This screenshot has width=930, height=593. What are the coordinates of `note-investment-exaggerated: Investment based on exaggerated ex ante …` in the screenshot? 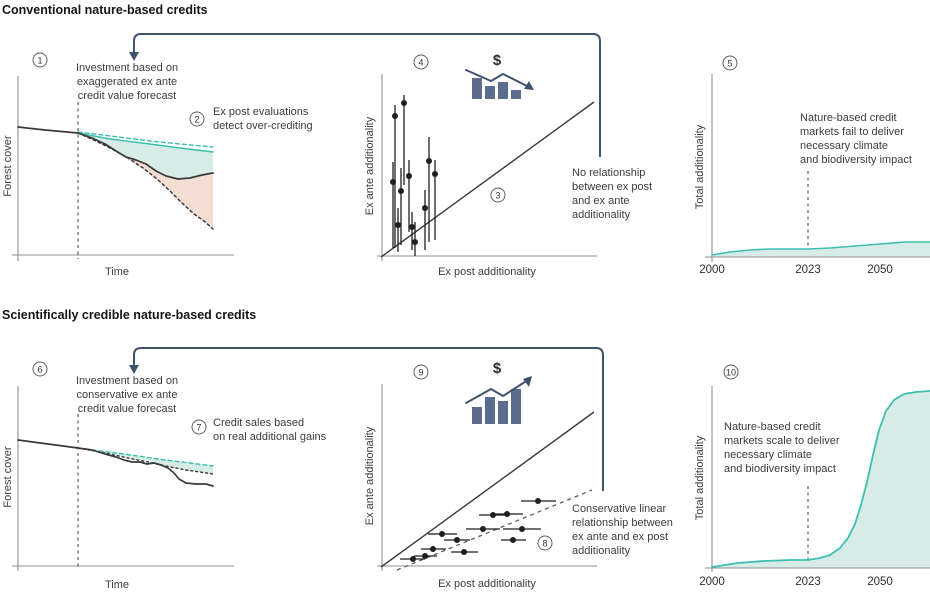 It's located at (127, 82).